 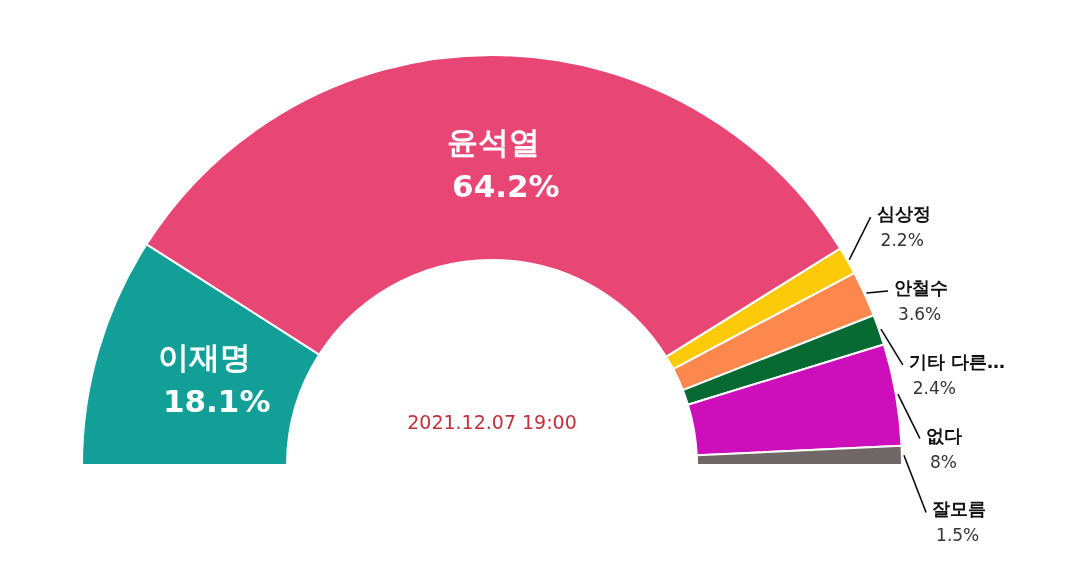 I want to click on slice-label: 안철수, so click(x=921, y=287).